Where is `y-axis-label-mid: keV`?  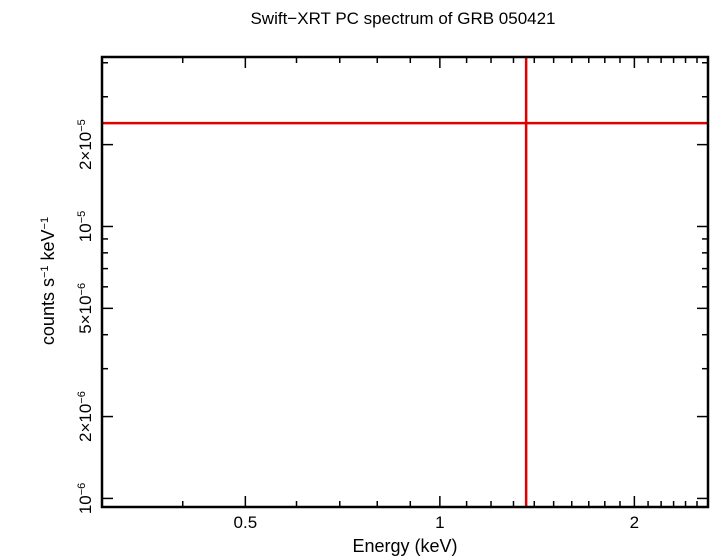
y-axis-label-mid: keV is located at coordinates (48, 247).